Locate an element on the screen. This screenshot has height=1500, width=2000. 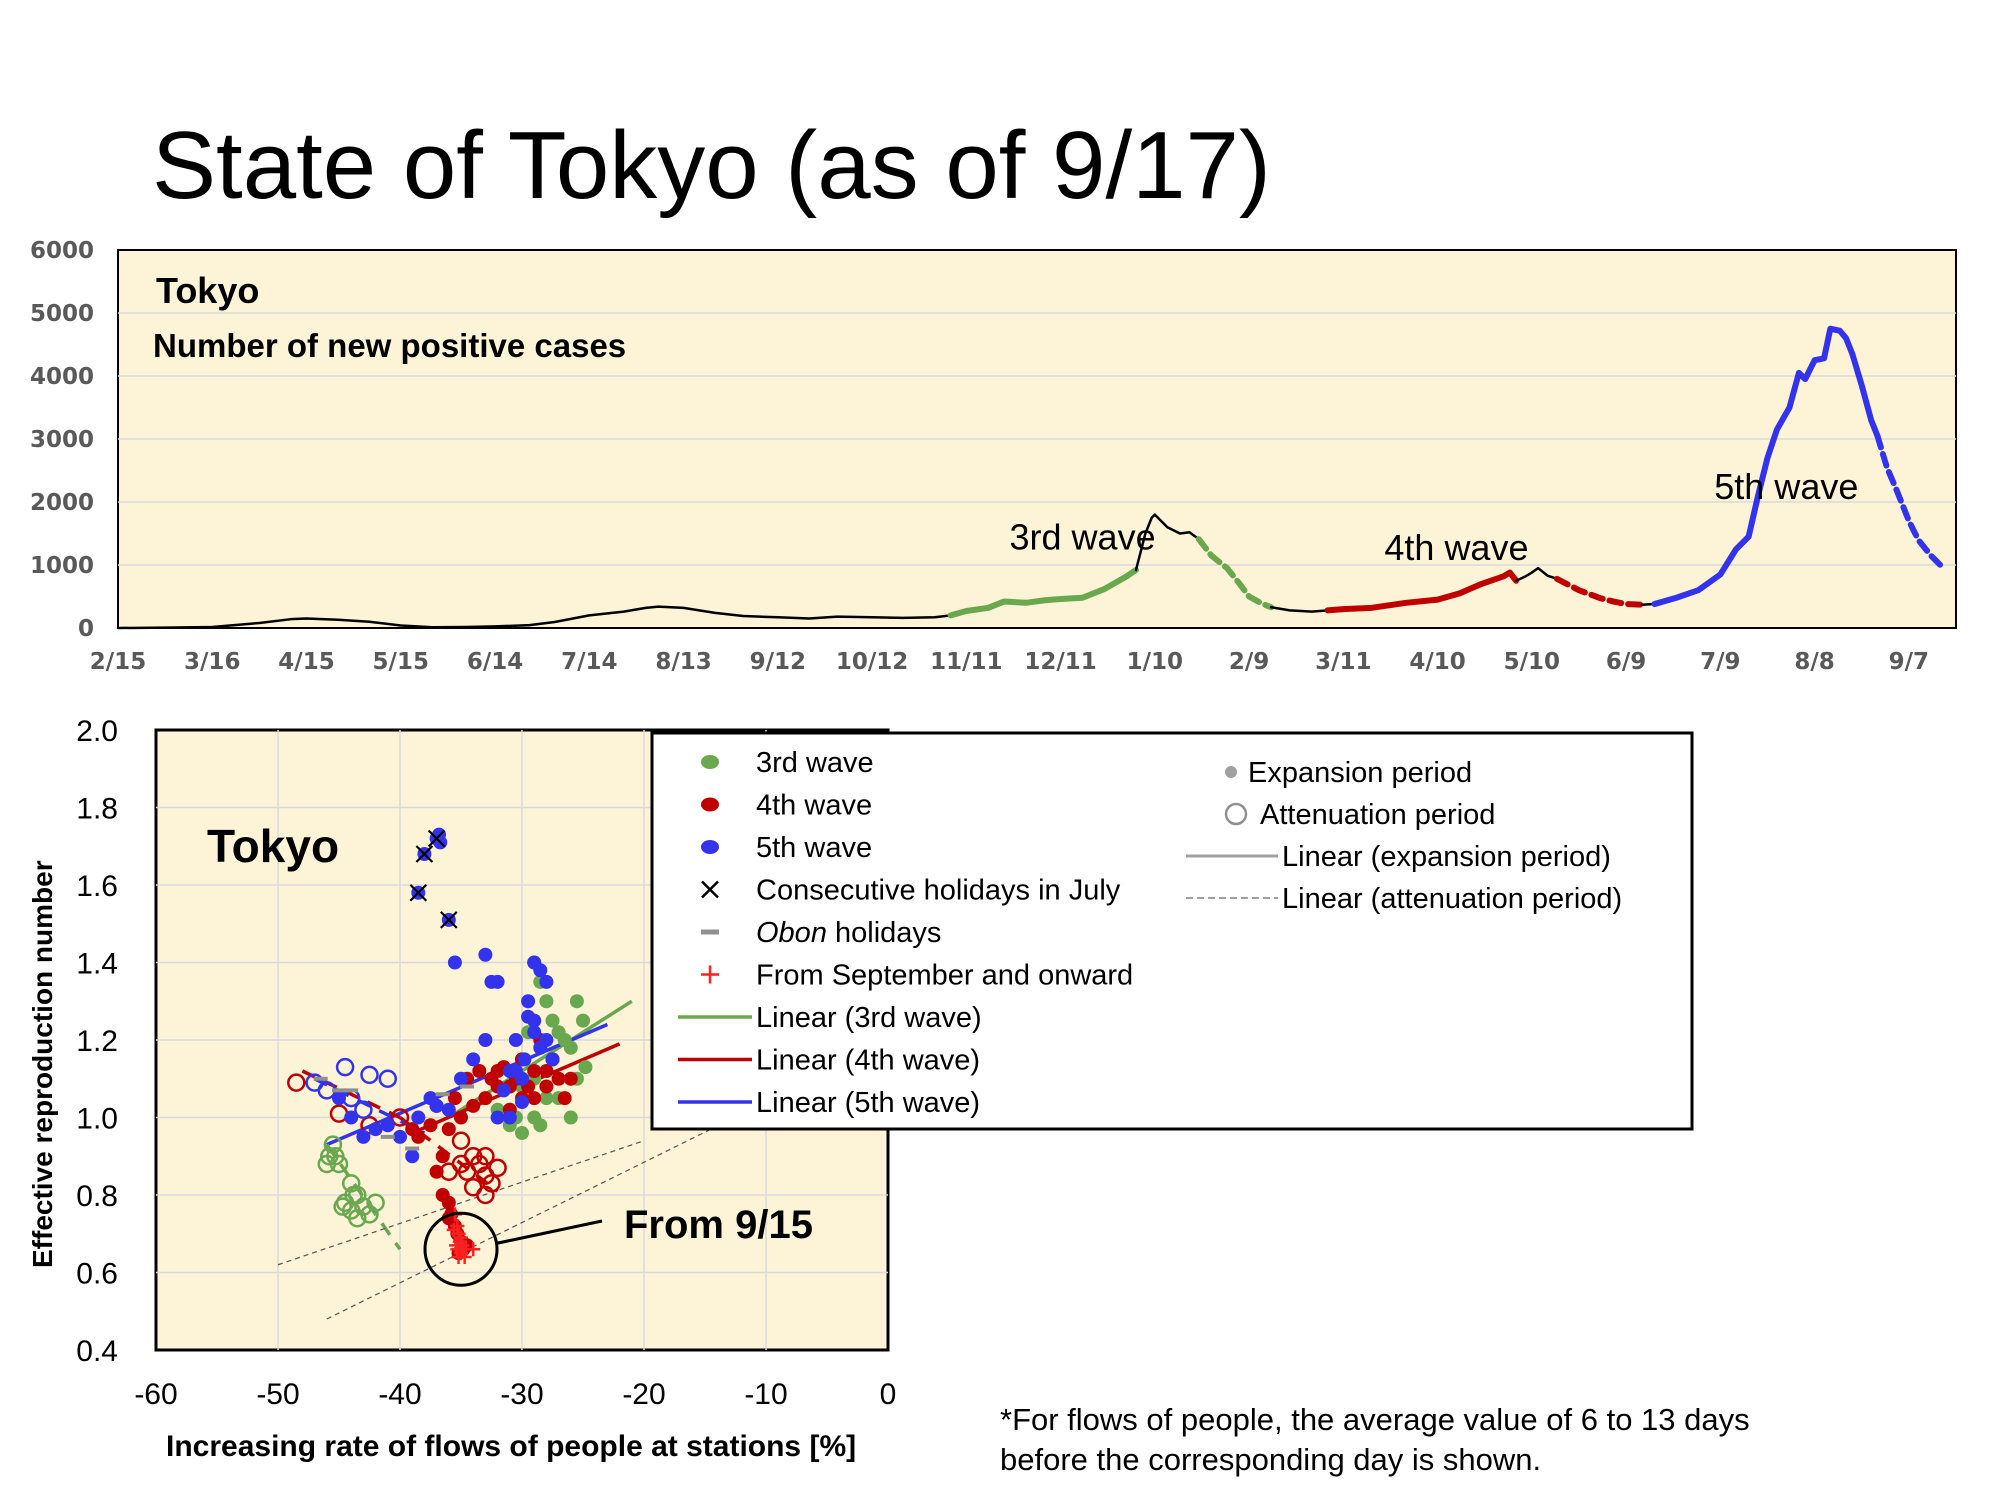
top-x-tick-label: 2/15 is located at coordinates (118, 662).